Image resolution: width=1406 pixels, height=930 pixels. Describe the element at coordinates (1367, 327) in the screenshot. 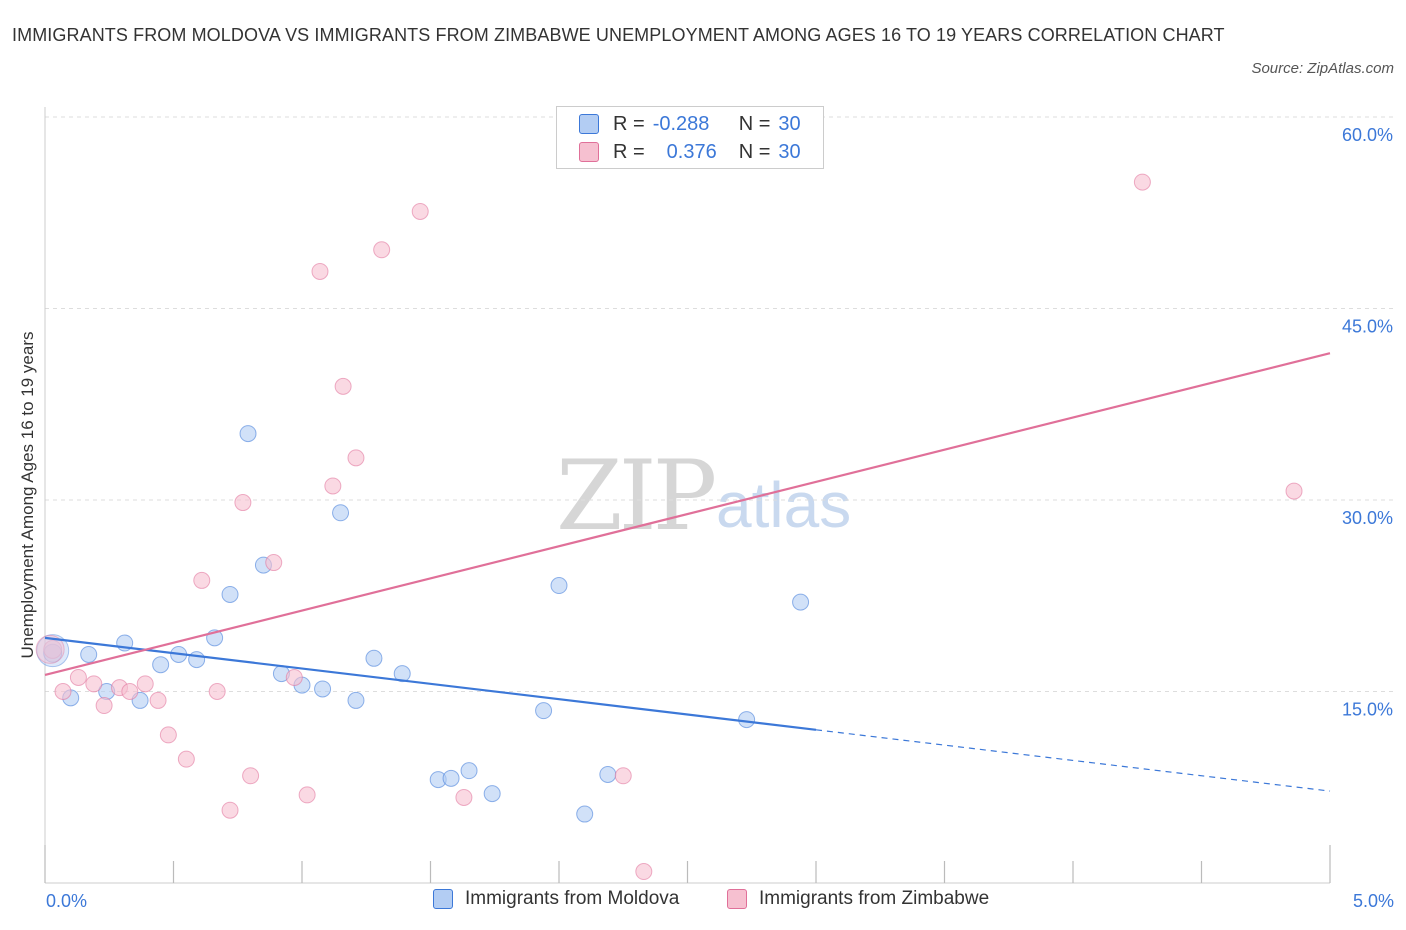

I see `y-tick-label: 45.0%` at that location.